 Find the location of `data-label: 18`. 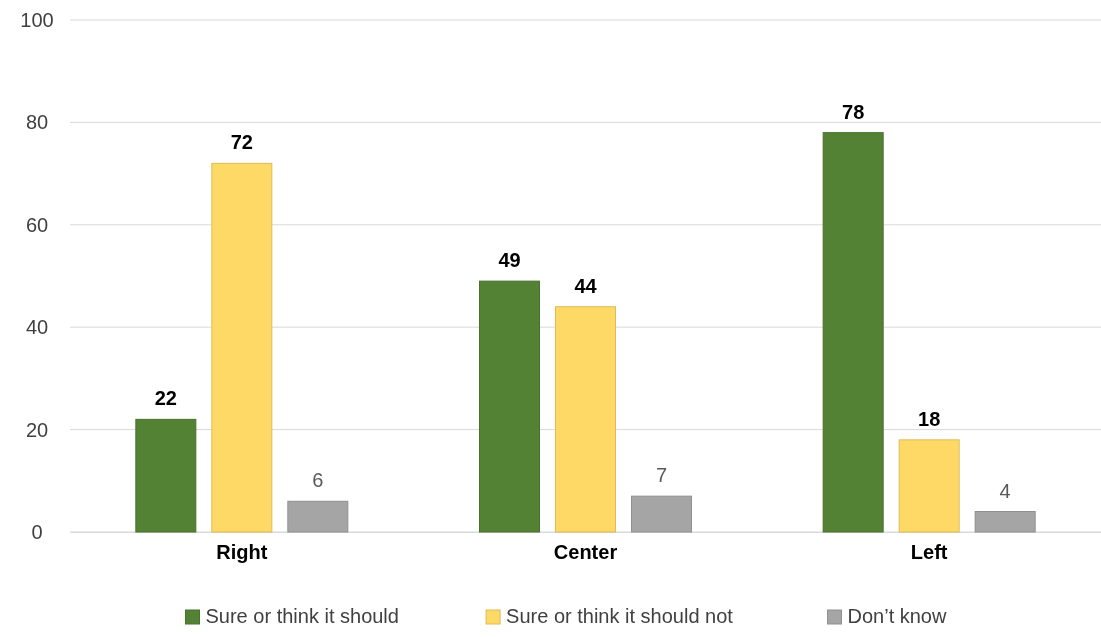

data-label: 18 is located at coordinates (929, 418).